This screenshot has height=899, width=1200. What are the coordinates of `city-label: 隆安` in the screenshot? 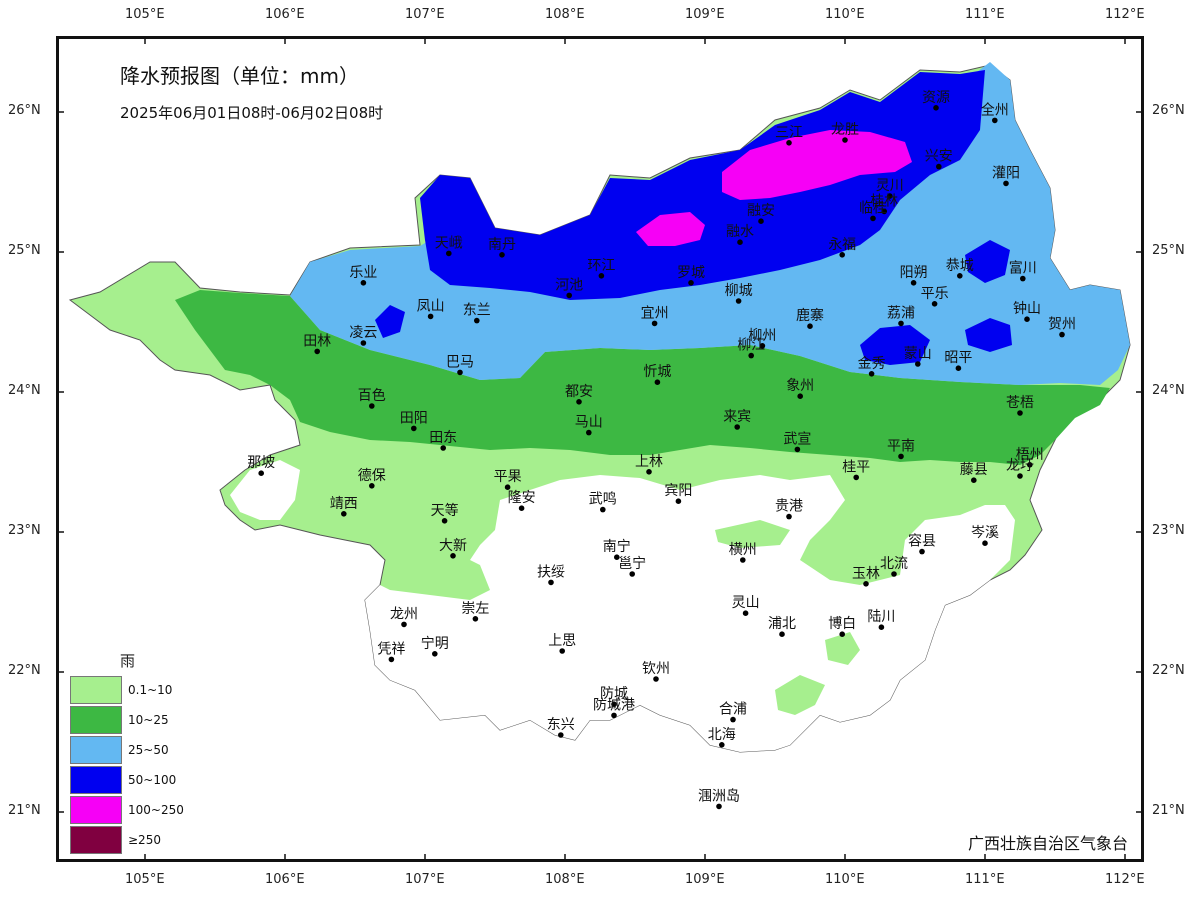 It's located at (522, 498).